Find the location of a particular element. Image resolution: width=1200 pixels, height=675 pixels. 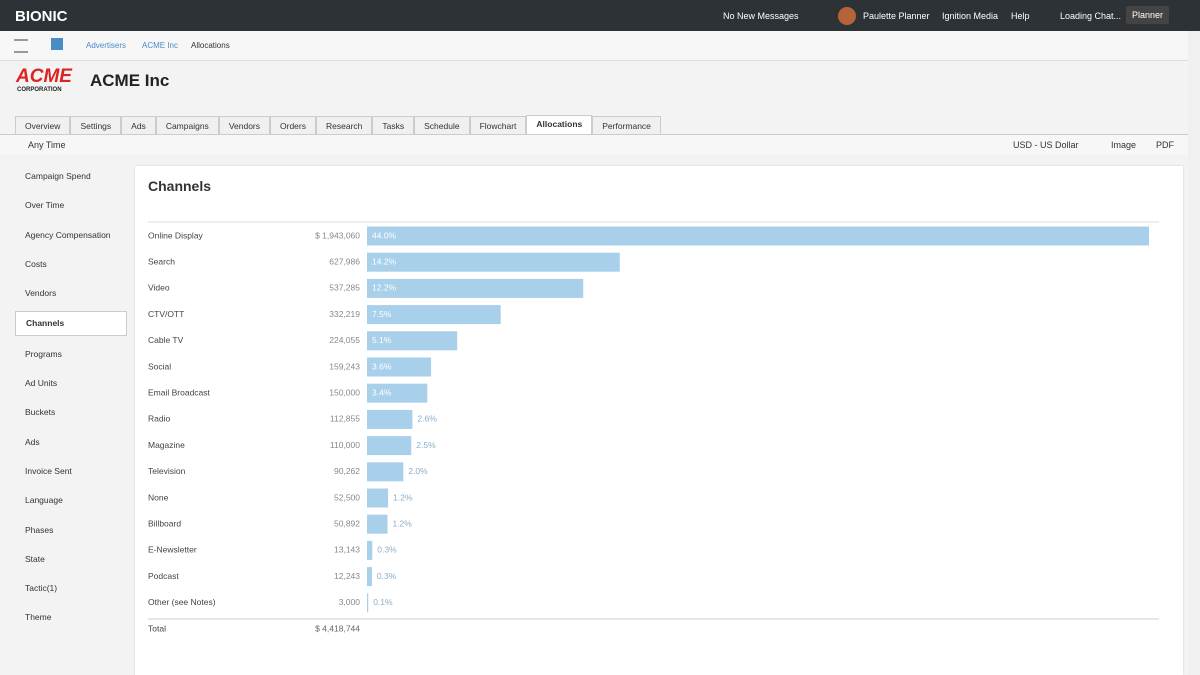

sidebar-item: Ads is located at coordinates (32, 441).